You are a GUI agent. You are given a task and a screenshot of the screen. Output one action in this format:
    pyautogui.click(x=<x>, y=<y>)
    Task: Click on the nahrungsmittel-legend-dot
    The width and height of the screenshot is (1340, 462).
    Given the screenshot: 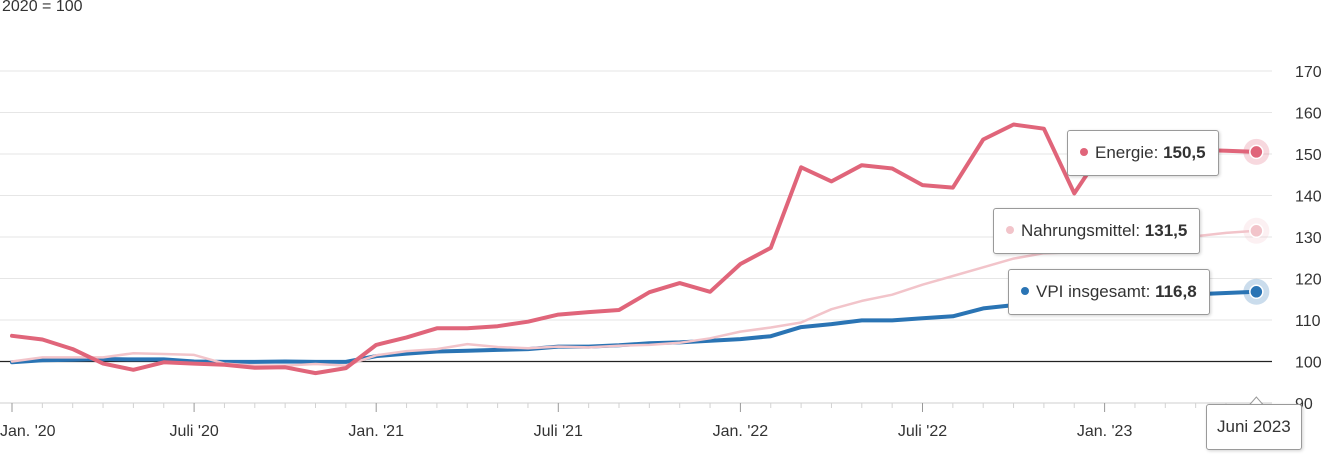 What is the action you would take?
    pyautogui.click(x=1010, y=229)
    